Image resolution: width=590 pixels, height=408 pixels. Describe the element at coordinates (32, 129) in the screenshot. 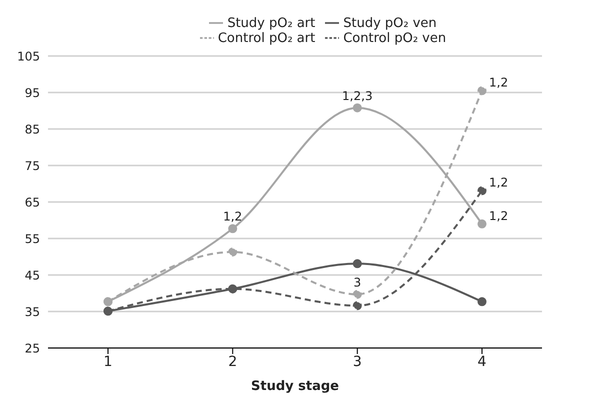

I see `y-tick-label: 85` at that location.